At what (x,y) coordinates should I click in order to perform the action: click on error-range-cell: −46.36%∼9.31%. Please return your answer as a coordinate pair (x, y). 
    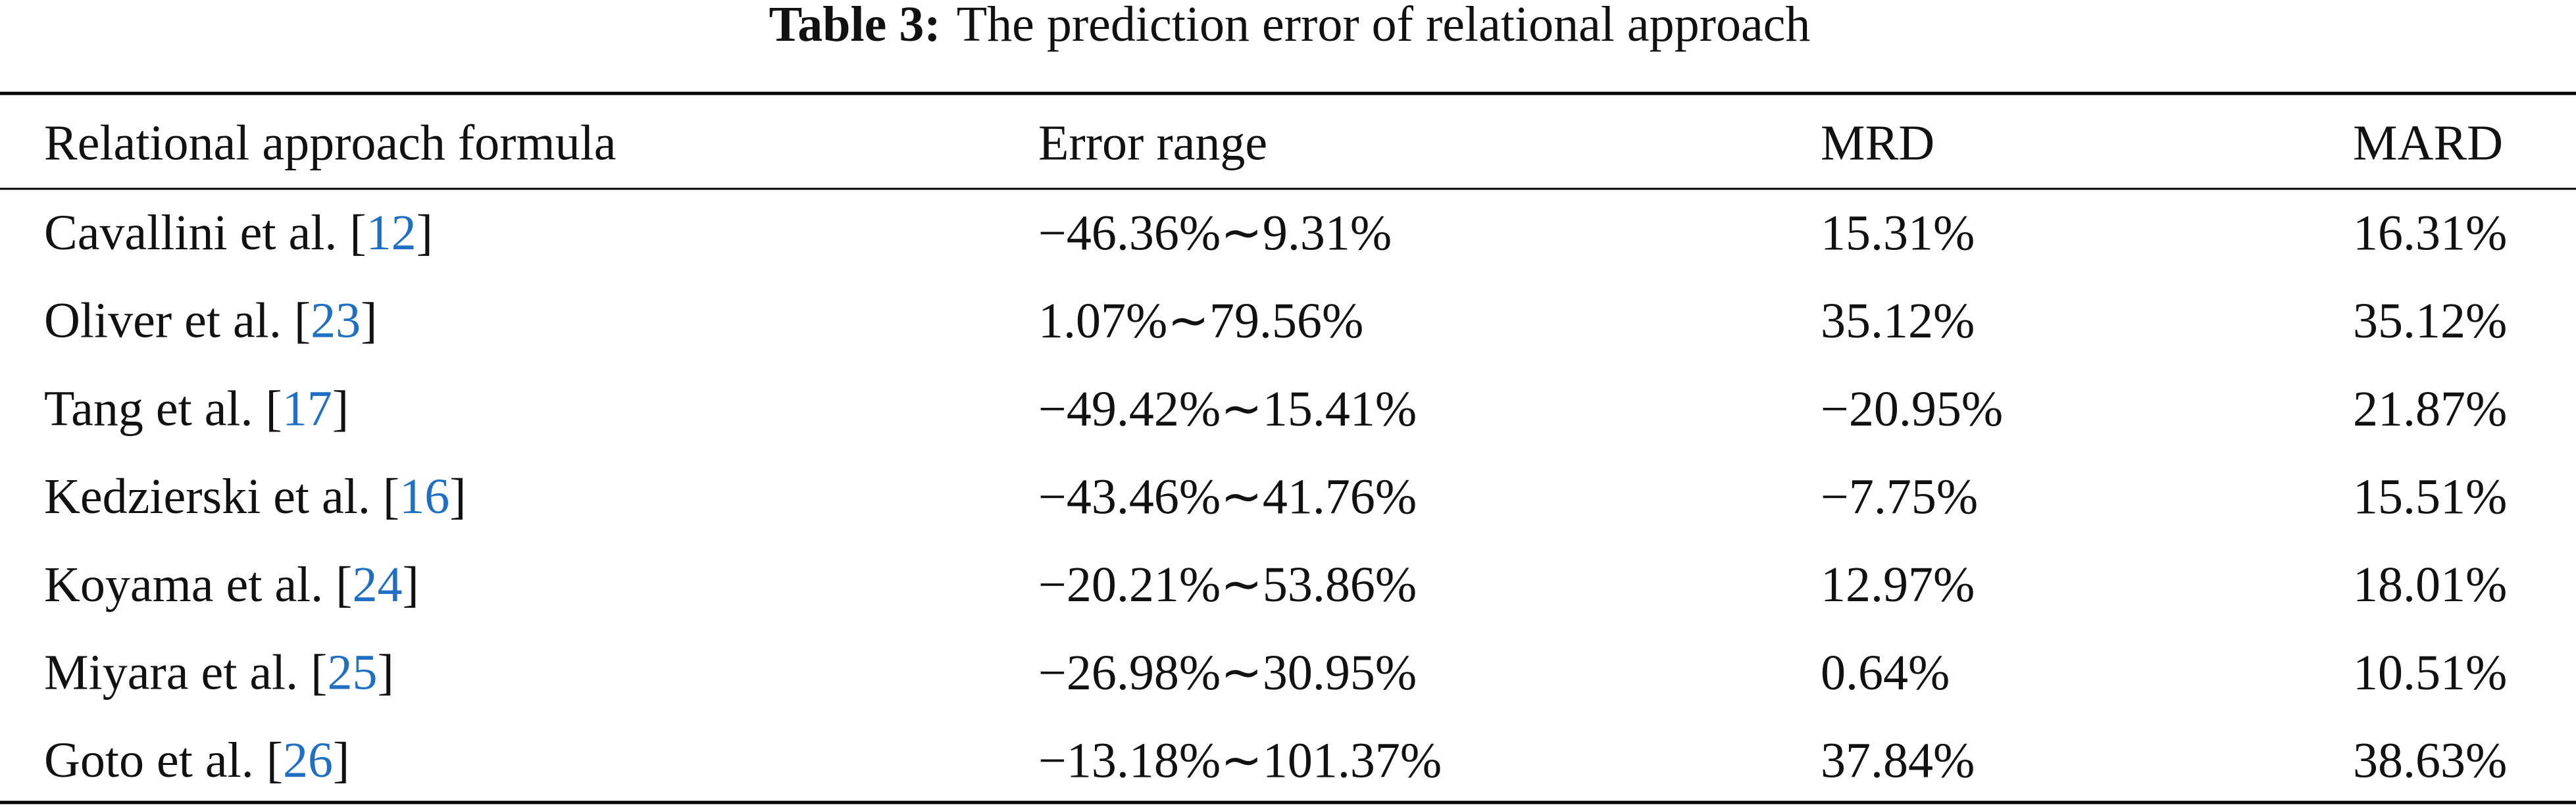
    Looking at the image, I should click on (1215, 233).